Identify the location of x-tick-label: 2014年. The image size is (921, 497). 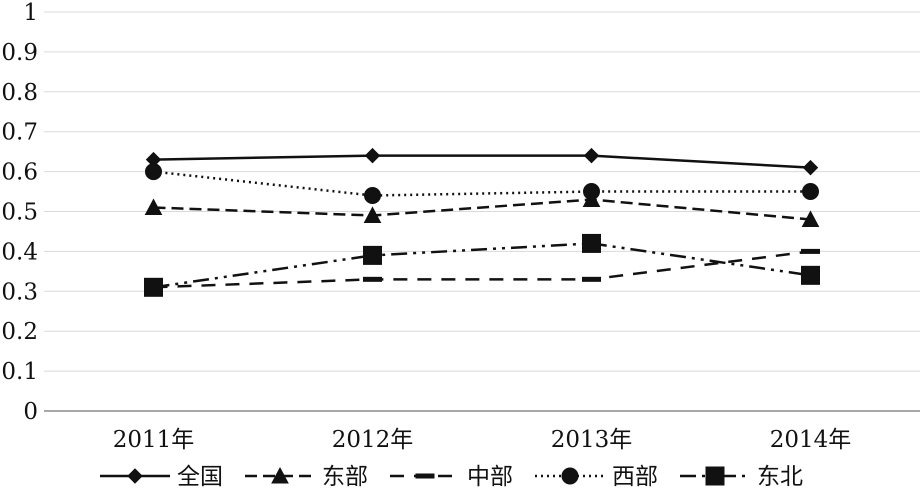
(811, 440).